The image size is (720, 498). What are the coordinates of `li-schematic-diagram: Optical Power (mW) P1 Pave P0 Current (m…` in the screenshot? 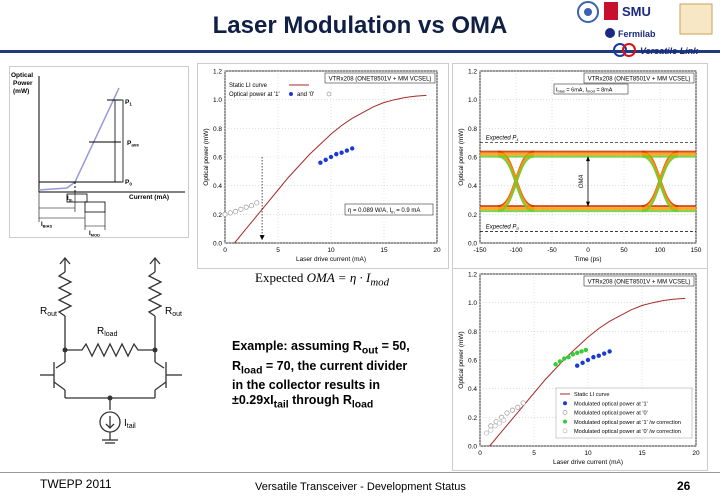 It's located at (99, 152).